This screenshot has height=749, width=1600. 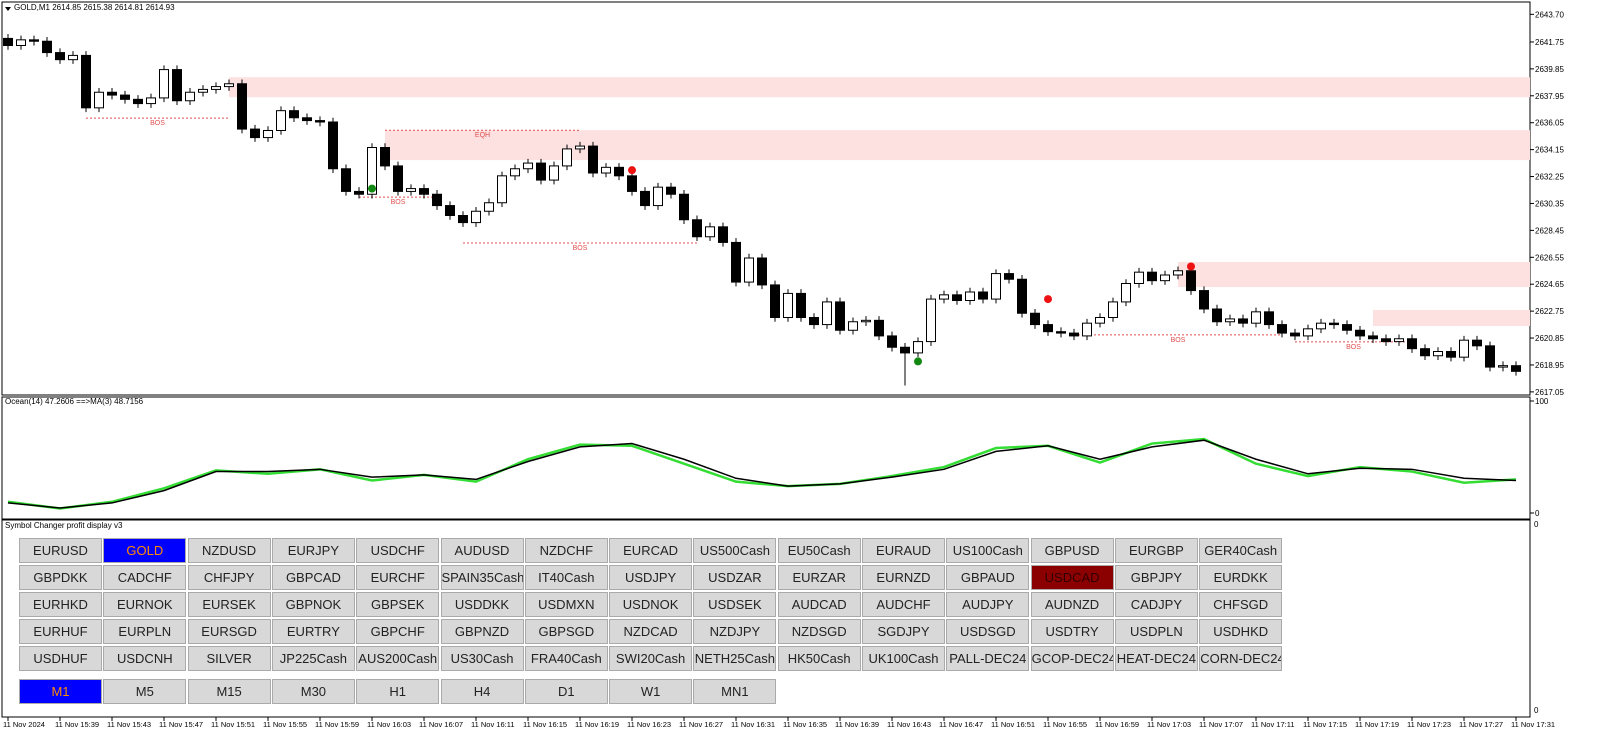 What do you see at coordinates (145, 658) in the screenshot?
I see `symbol-button: USDCNH` at bounding box center [145, 658].